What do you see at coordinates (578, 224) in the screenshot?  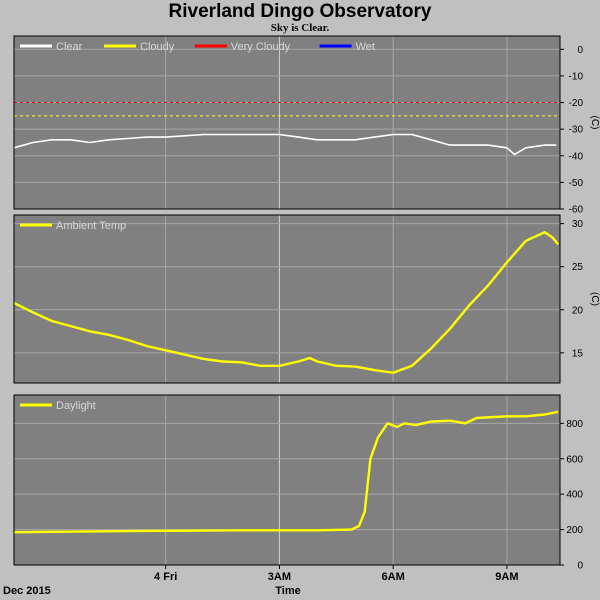 I see `ambient-ytick-label: 30` at bounding box center [578, 224].